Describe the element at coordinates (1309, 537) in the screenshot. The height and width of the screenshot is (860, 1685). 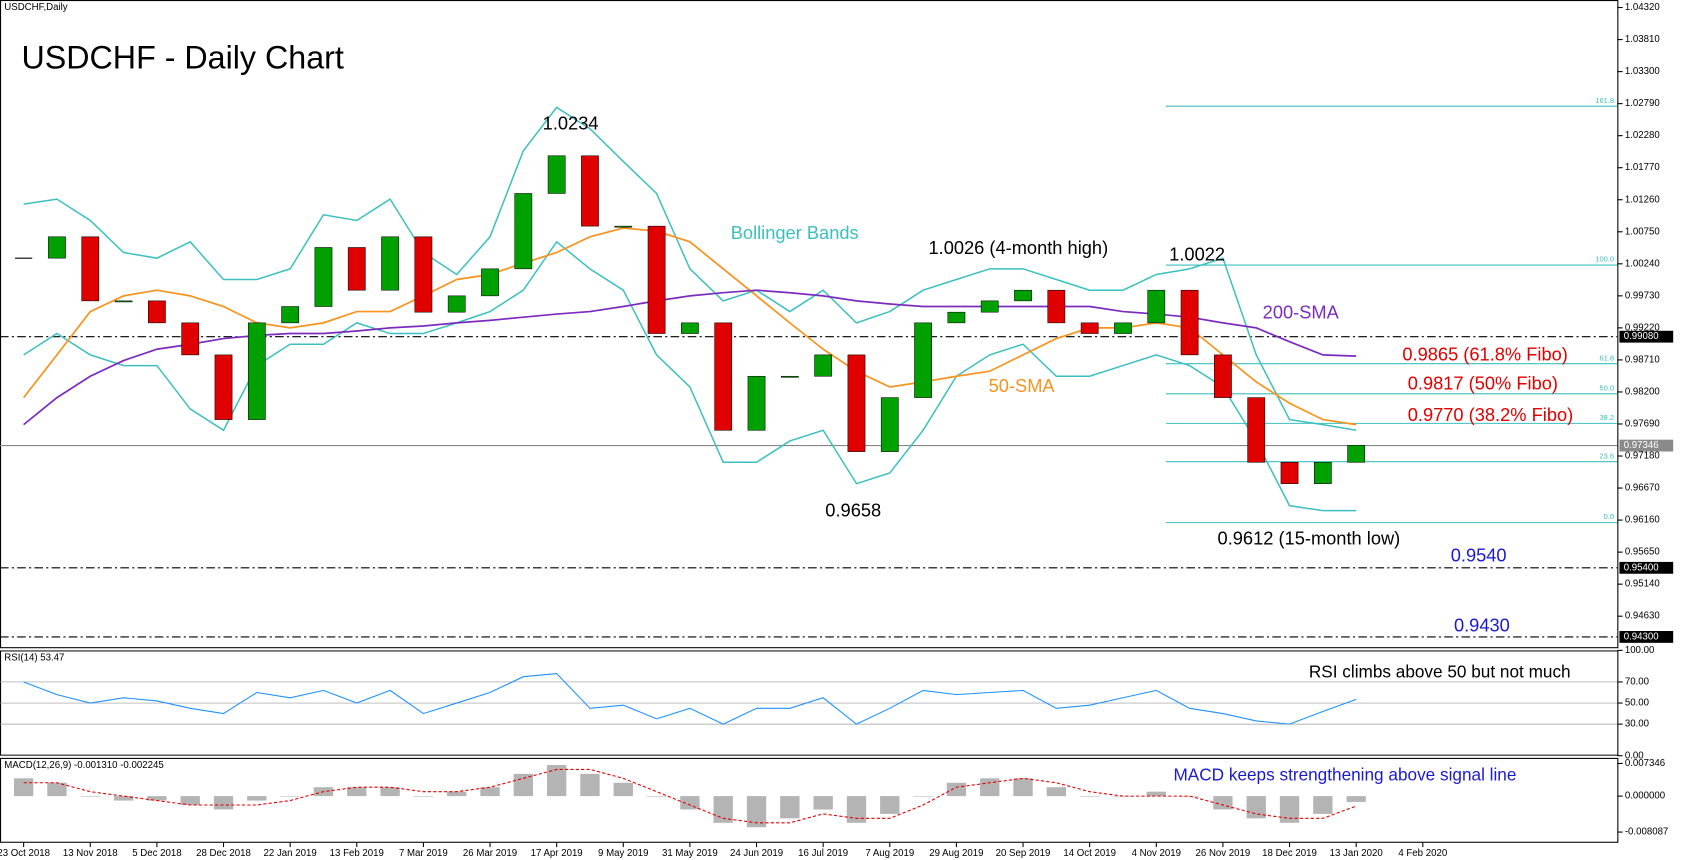
I see `annotation: 0.9612 (15-month low)` at that location.